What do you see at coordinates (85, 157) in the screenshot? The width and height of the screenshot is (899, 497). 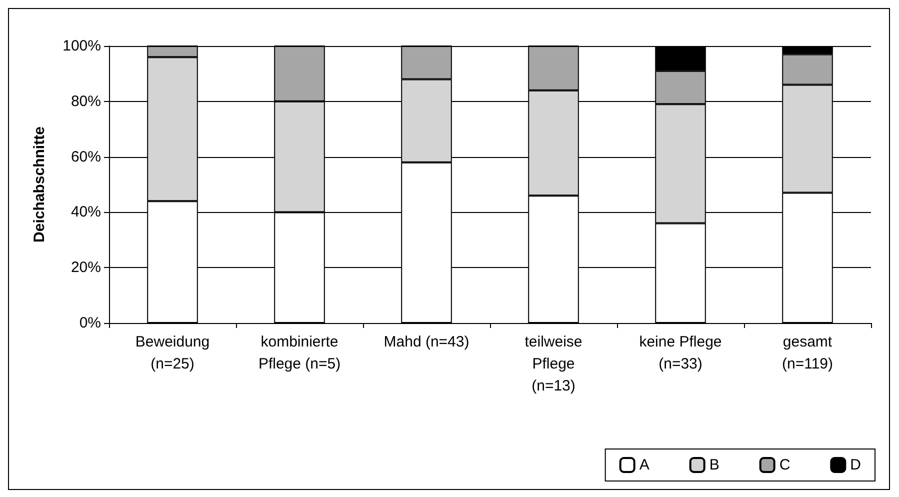 I see `y-tick-label: 60%` at bounding box center [85, 157].